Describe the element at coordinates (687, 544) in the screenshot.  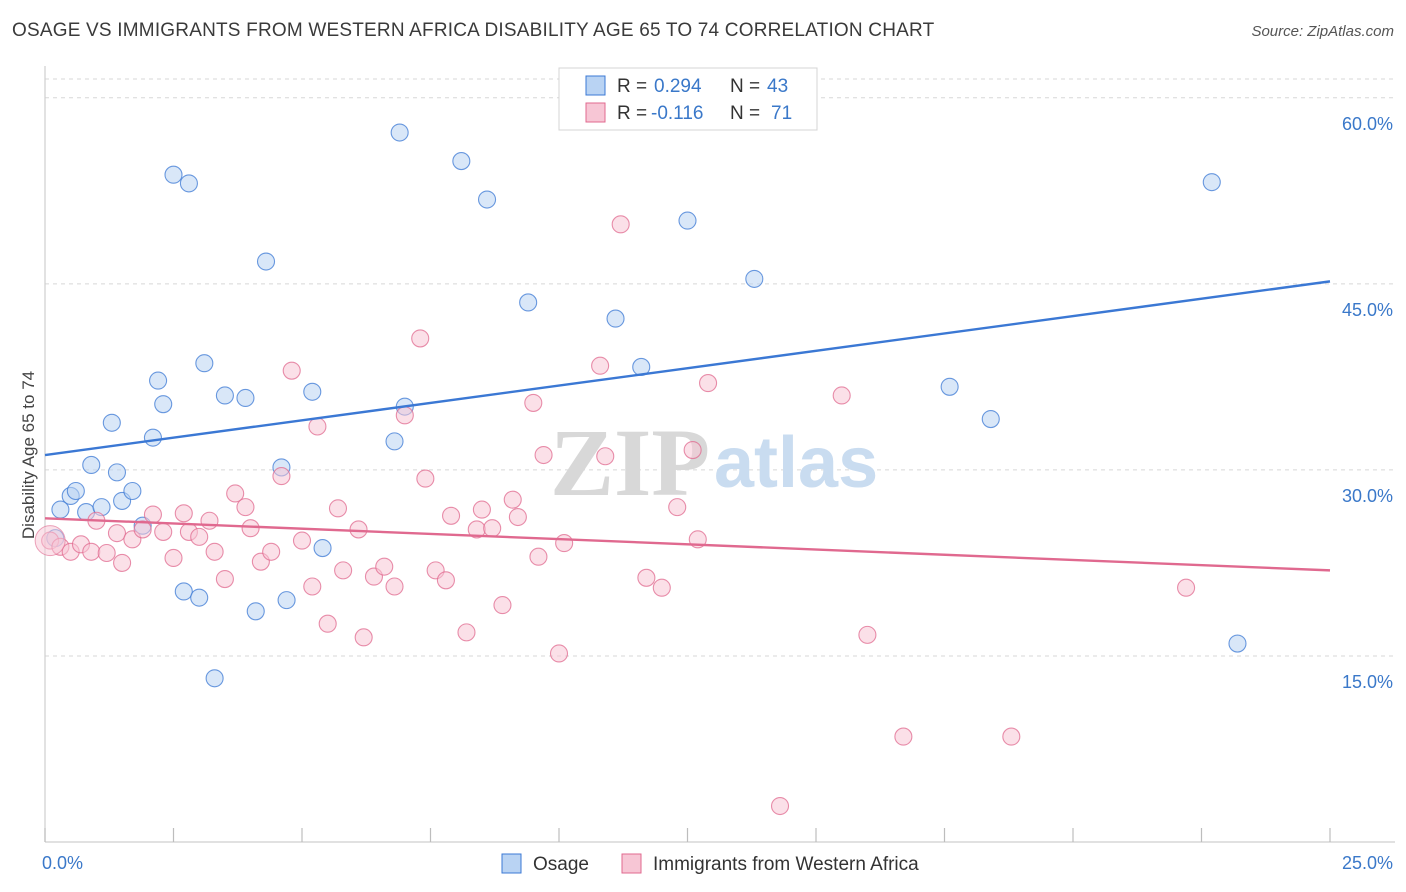
I see `trend-line-western-africa` at that location.